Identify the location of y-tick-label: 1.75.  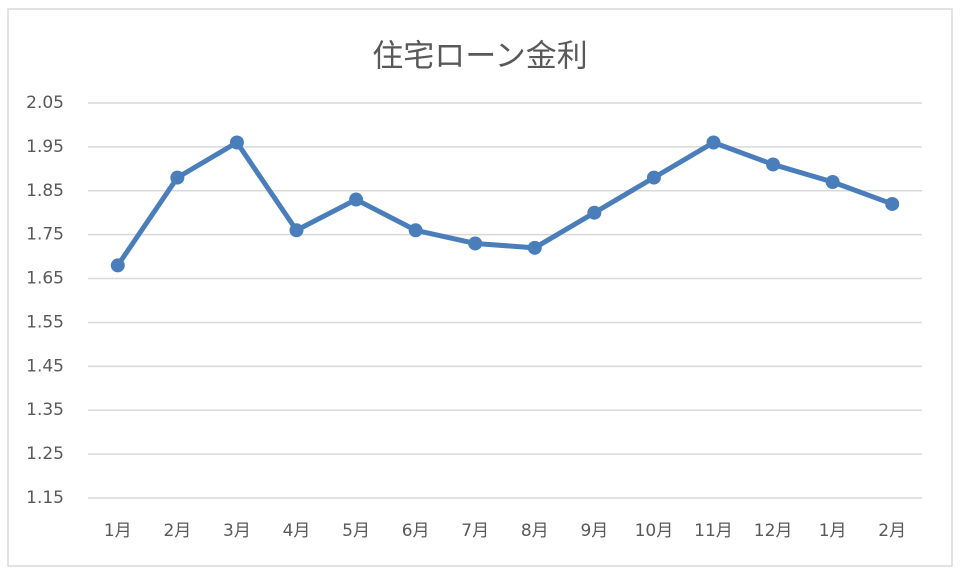
(45, 235).